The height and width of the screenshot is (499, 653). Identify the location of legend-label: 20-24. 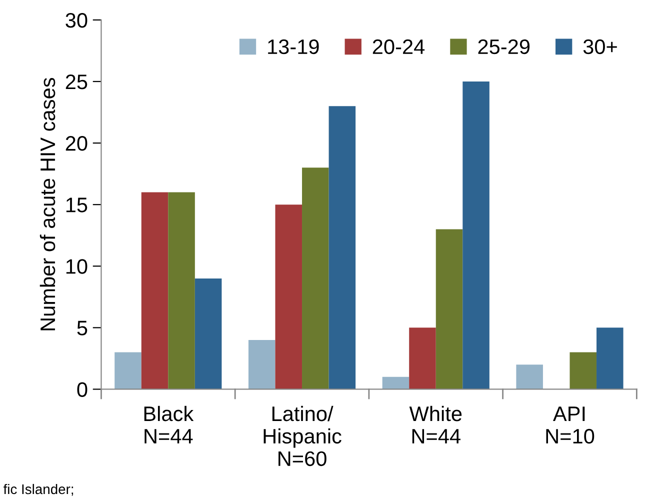
(398, 46).